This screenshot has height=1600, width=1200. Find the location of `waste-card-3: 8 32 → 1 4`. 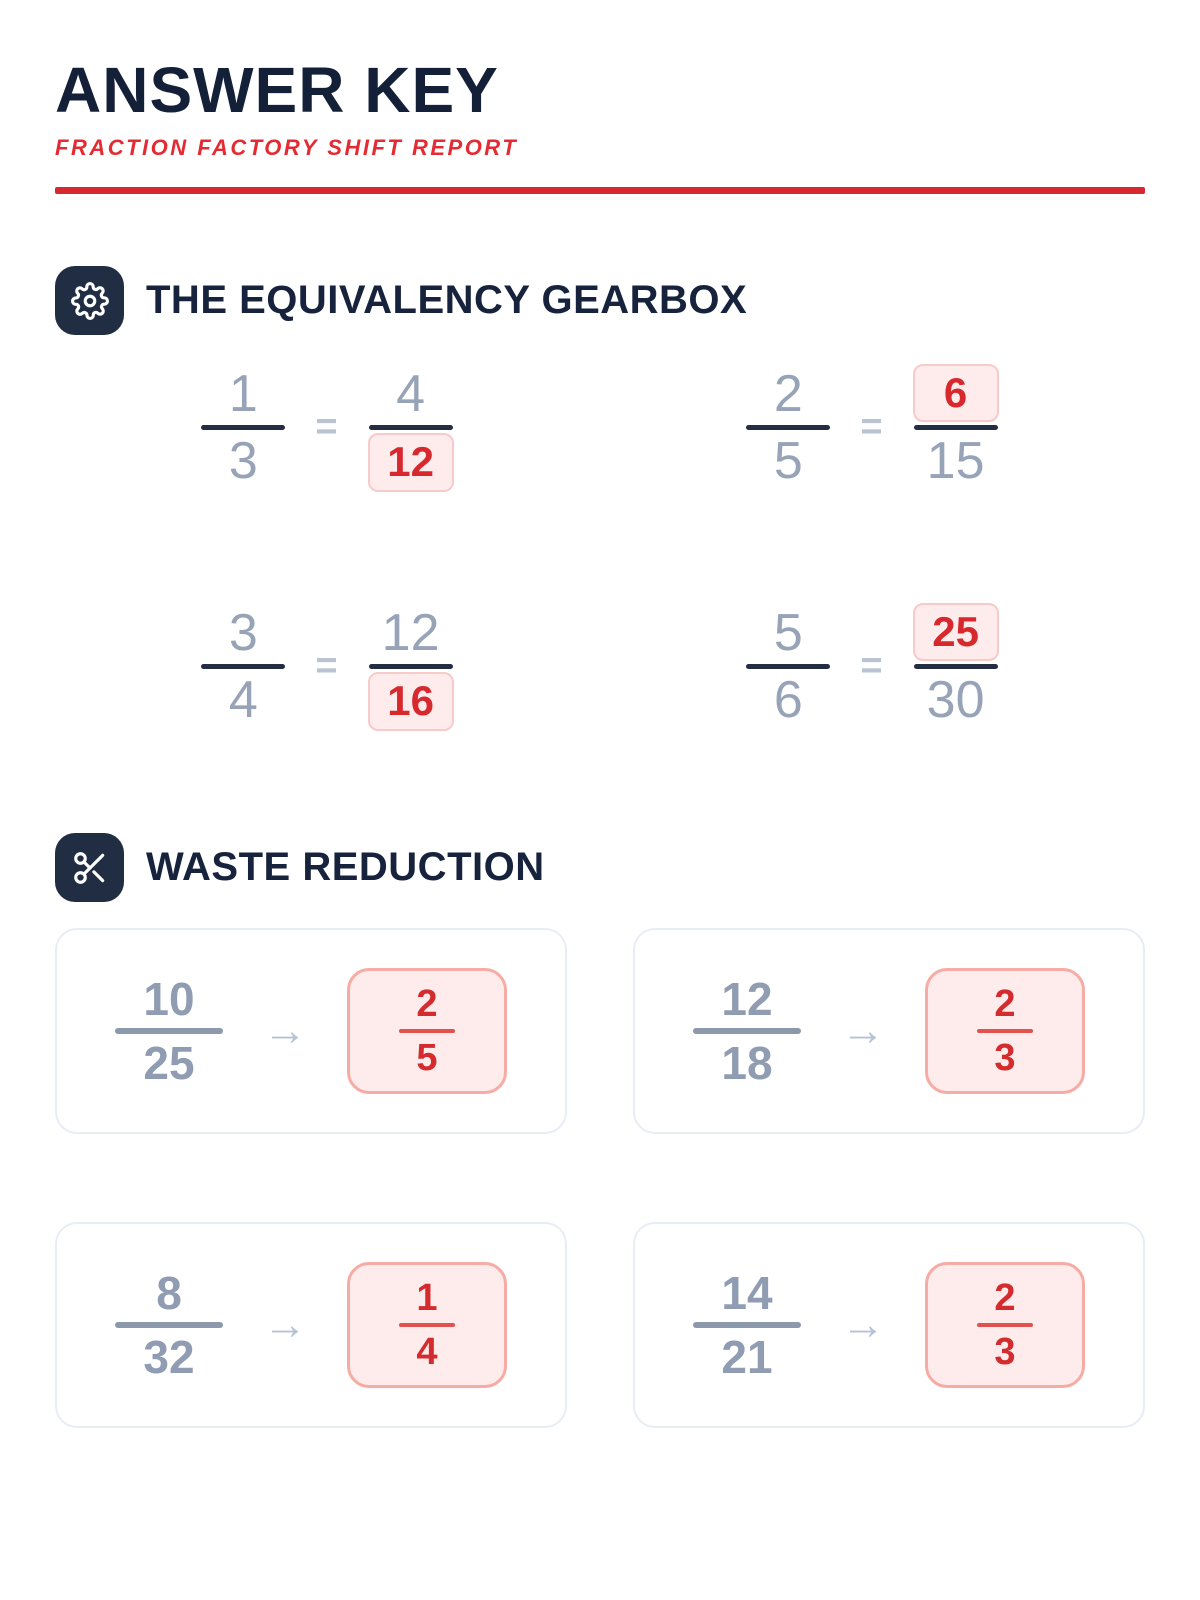

waste-card-3: 8 32 → 1 4 is located at coordinates (311, 1325).